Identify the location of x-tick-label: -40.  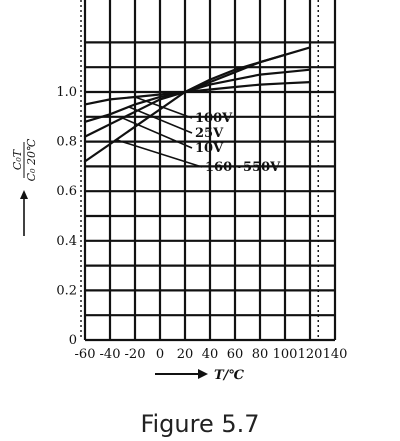
(110, 354).